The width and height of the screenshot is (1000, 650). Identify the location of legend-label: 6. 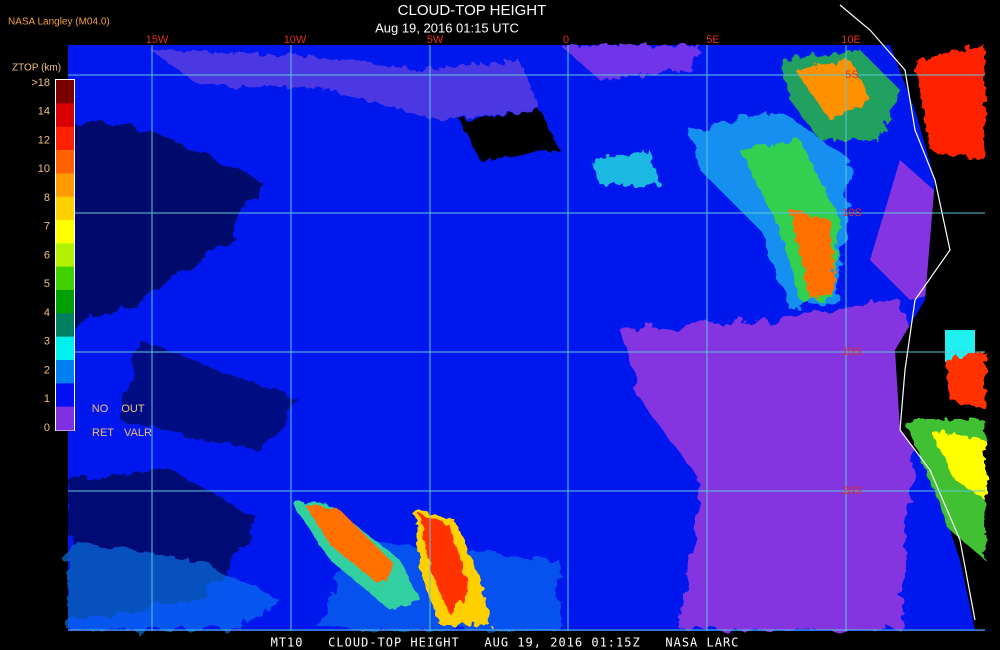
(47, 255).